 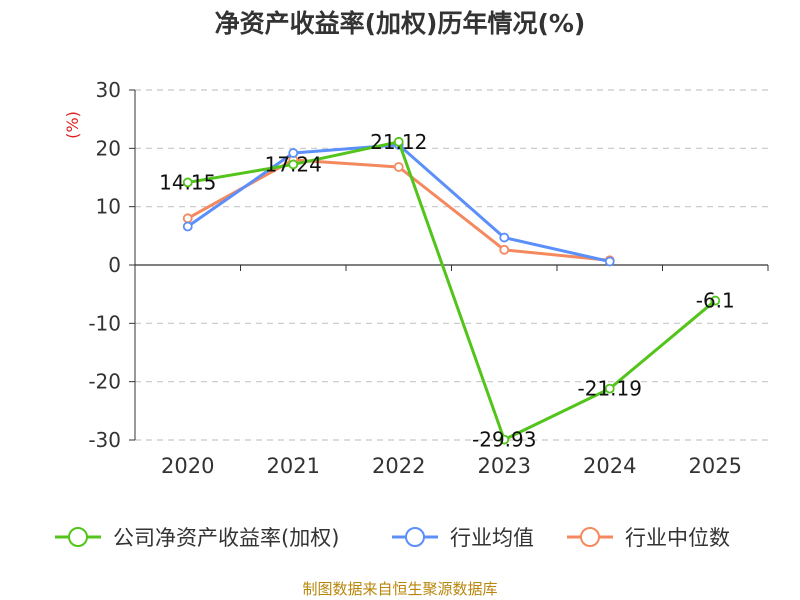 I want to click on y-tick-label: 30, so click(x=108, y=90).